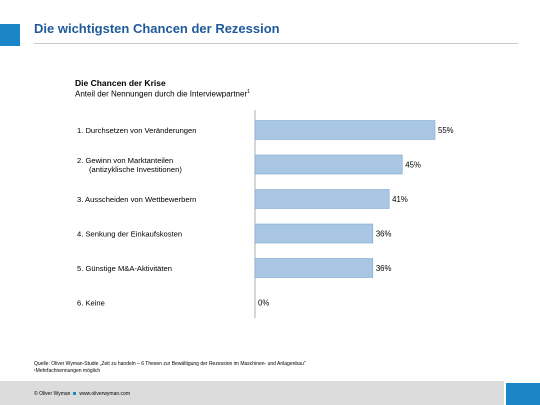  I want to click on value-label: 0%, so click(263, 303).